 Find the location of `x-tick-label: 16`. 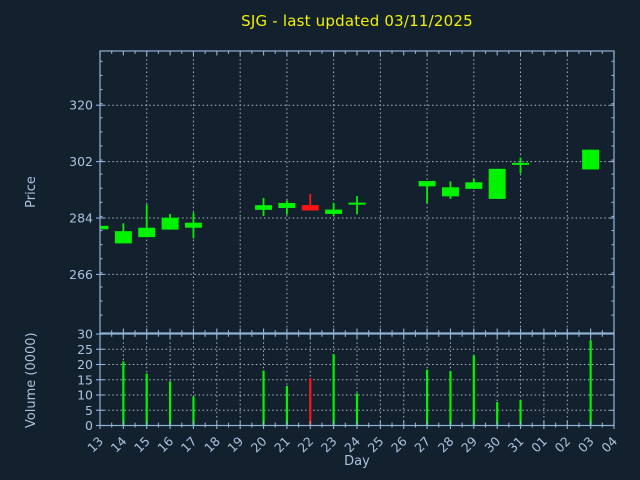

x-tick-label: 16 is located at coordinates (165, 444).